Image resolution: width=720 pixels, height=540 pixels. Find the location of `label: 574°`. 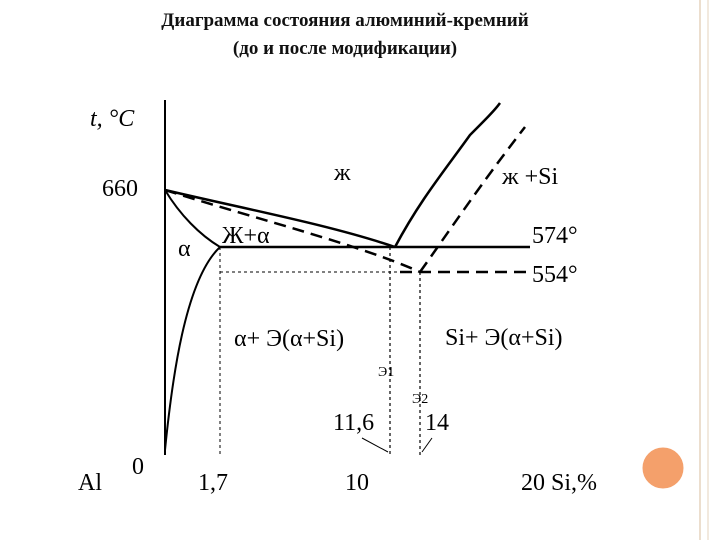

label: 574° is located at coordinates (555, 236).